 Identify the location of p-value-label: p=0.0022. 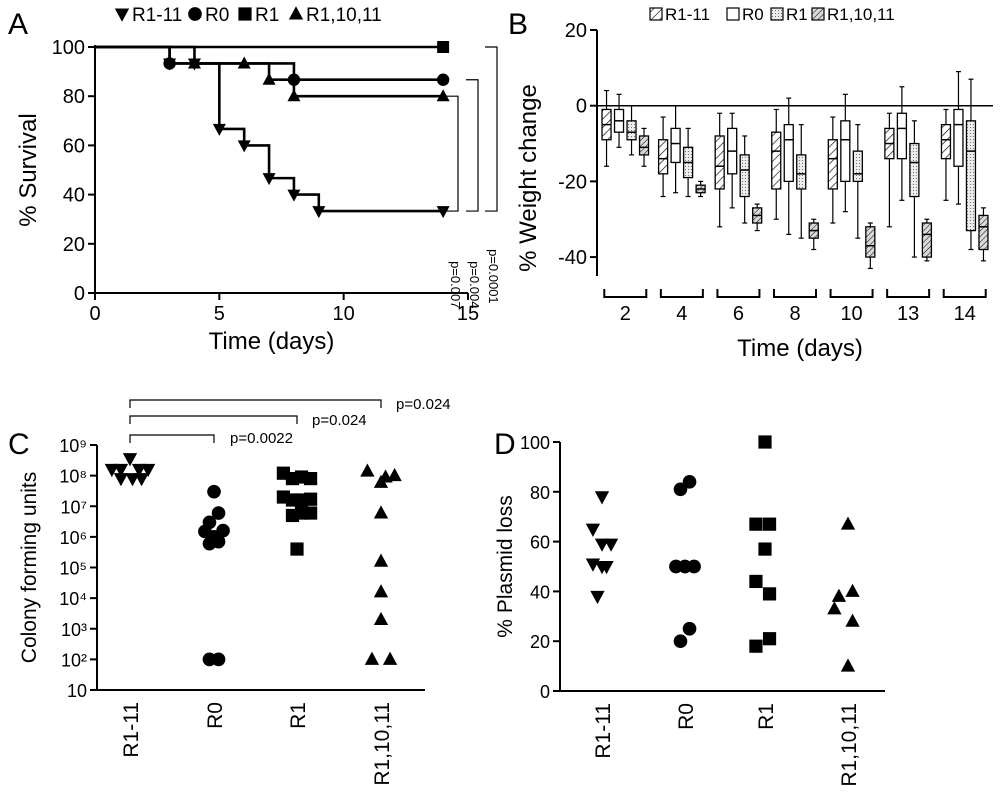
(261, 438).